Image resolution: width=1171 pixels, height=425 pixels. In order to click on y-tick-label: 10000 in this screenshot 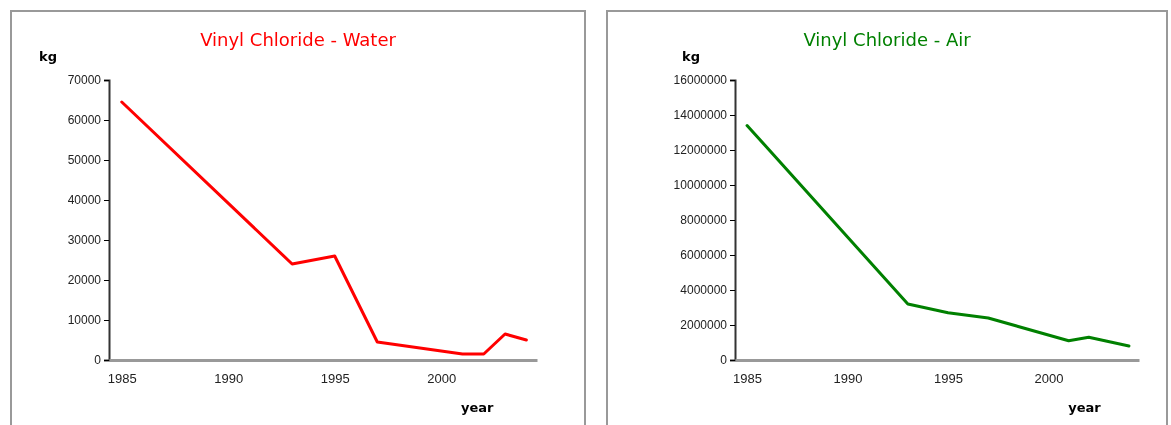, I will do `click(84, 320)`.